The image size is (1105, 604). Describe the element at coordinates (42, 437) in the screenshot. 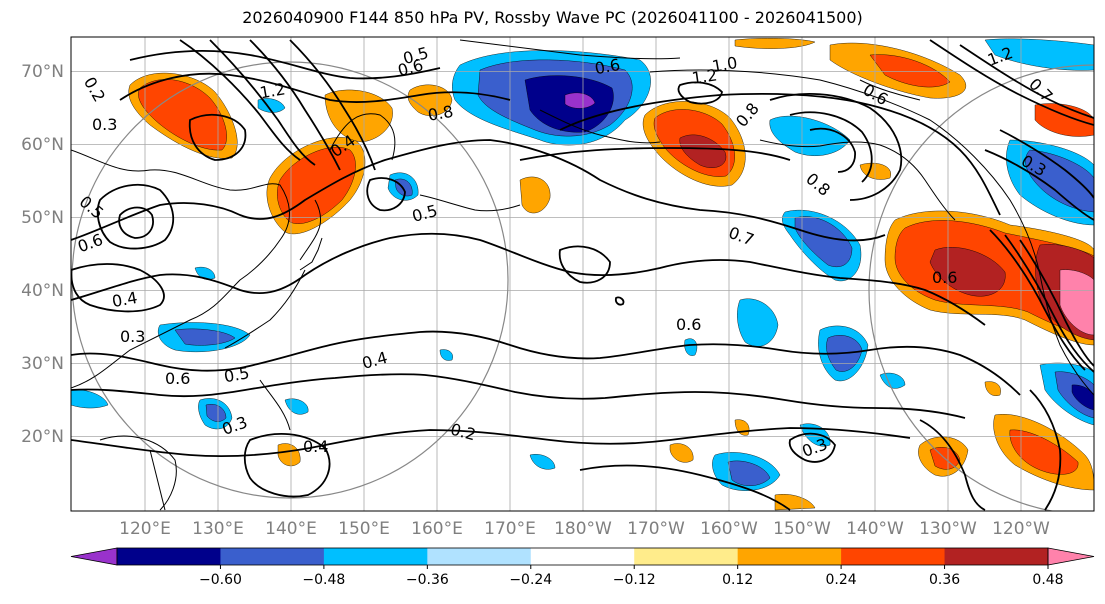

I see `lat-label: 20°N` at that location.